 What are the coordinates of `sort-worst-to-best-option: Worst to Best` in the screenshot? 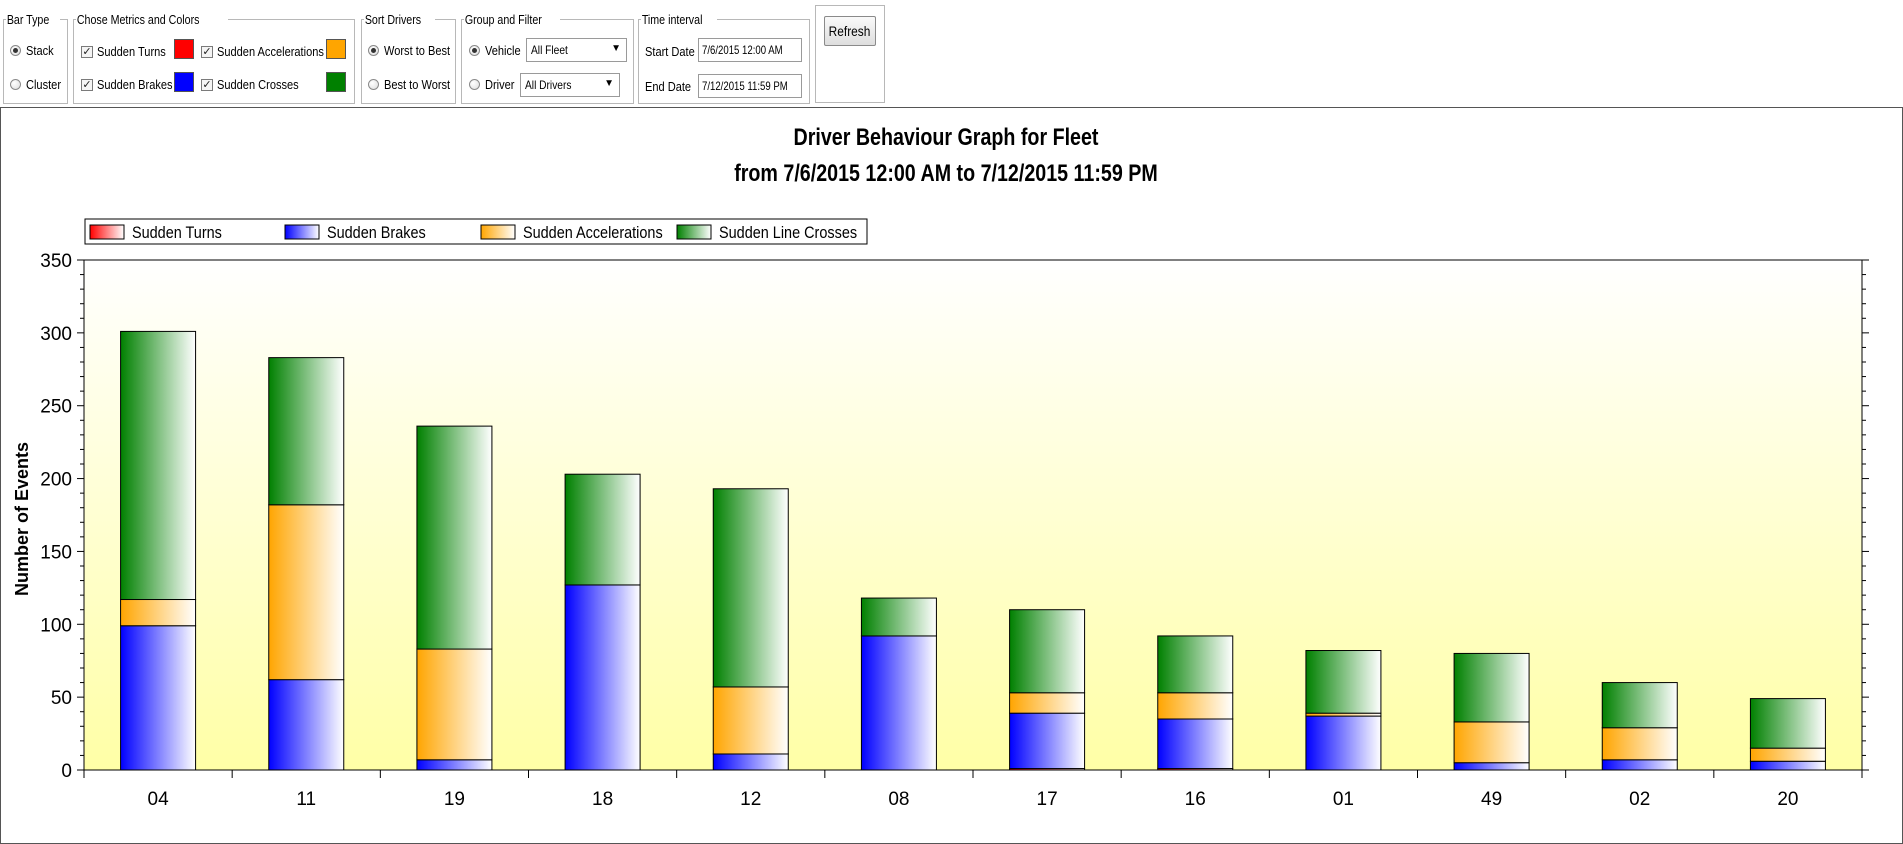 It's located at (415, 50).